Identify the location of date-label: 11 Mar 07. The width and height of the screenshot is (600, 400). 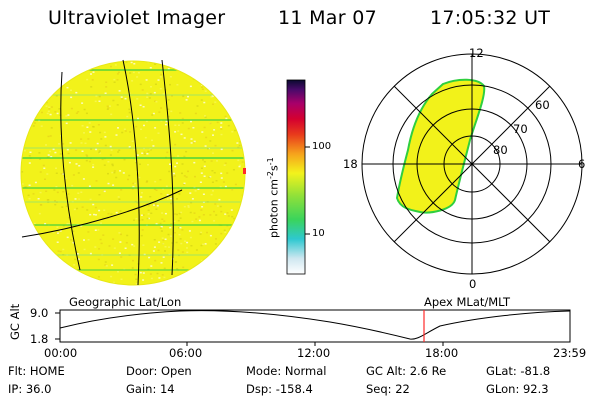
(327, 18).